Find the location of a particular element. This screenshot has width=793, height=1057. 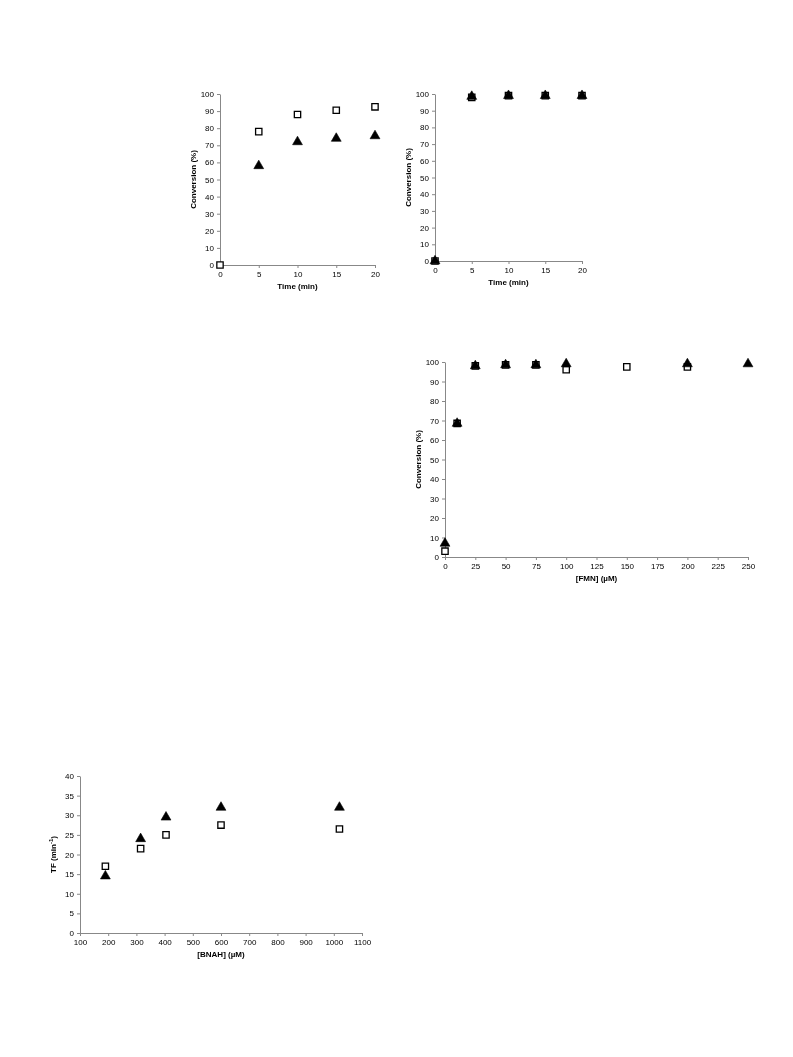

x-tick-label: 900 is located at coordinates (306, 942).